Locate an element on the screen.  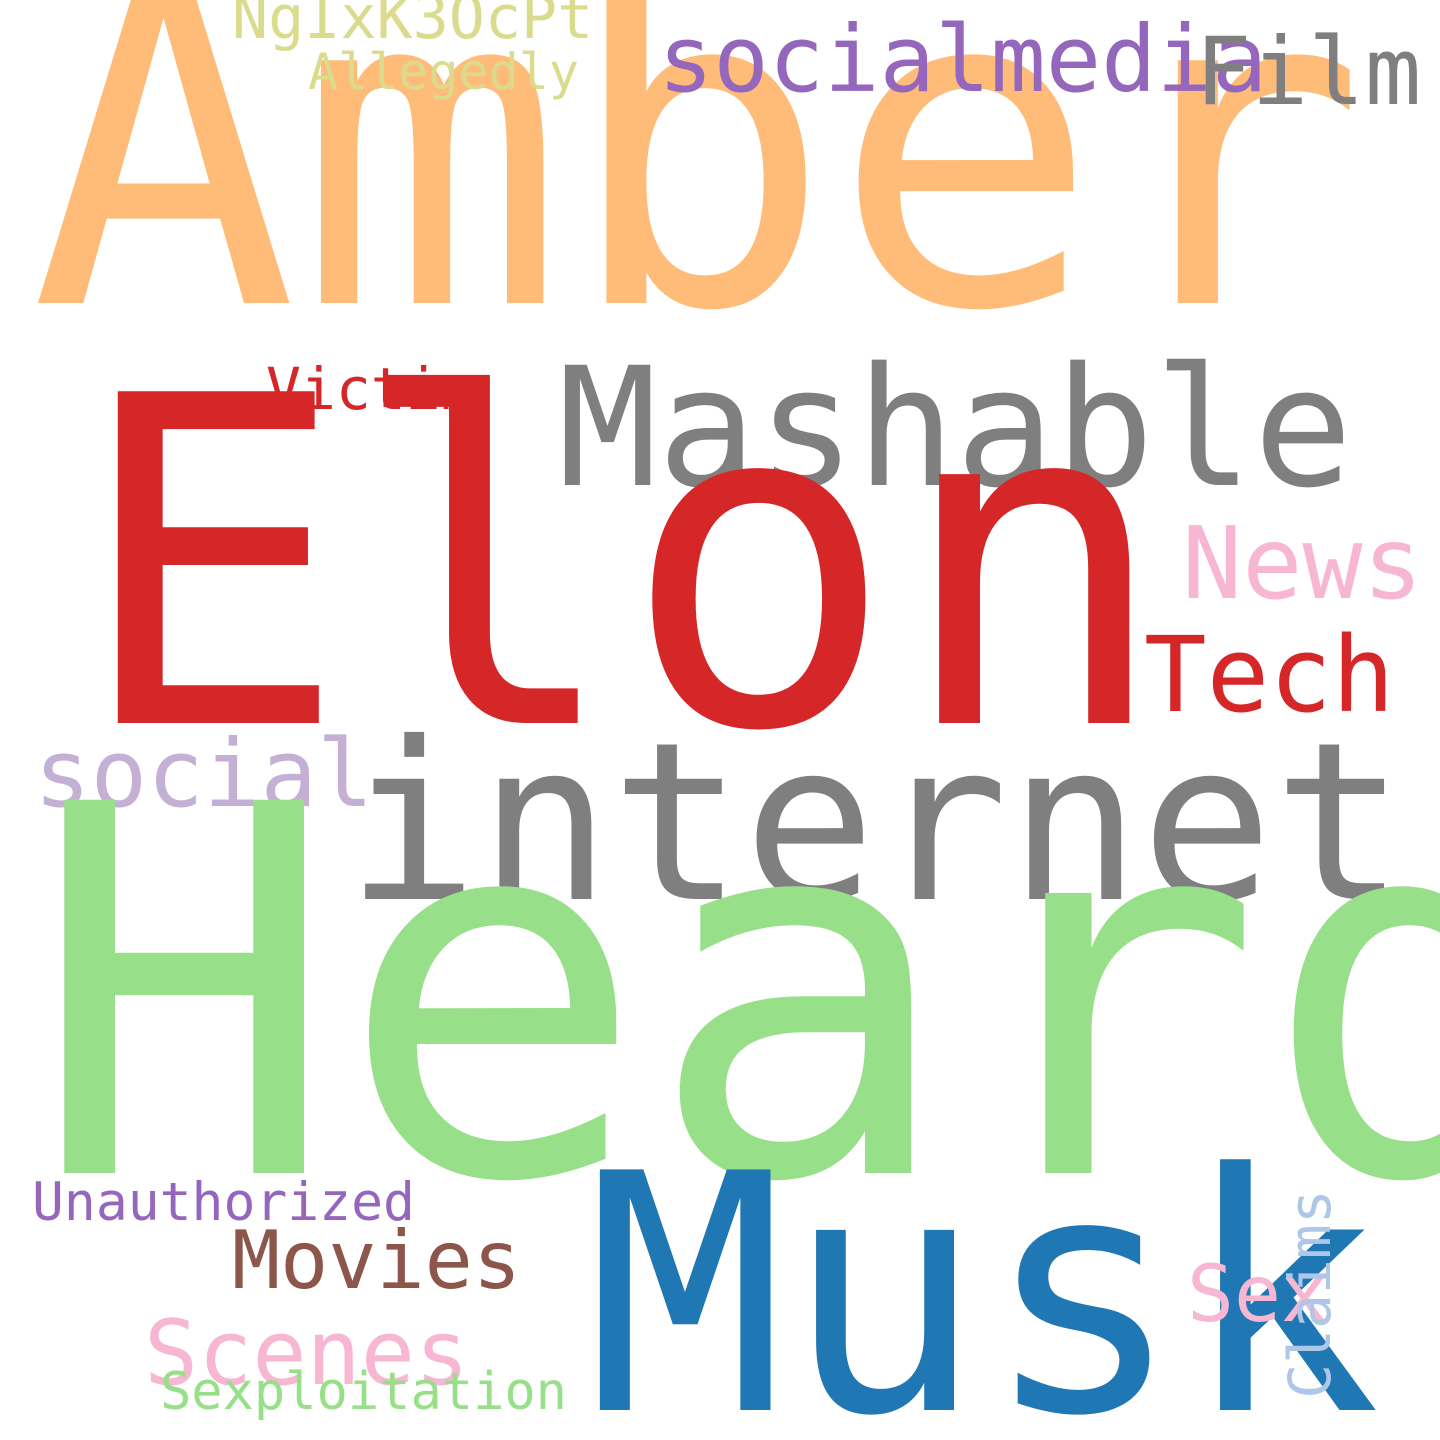
word-unauthorized: Unauthorized is located at coordinates (223, 1202).